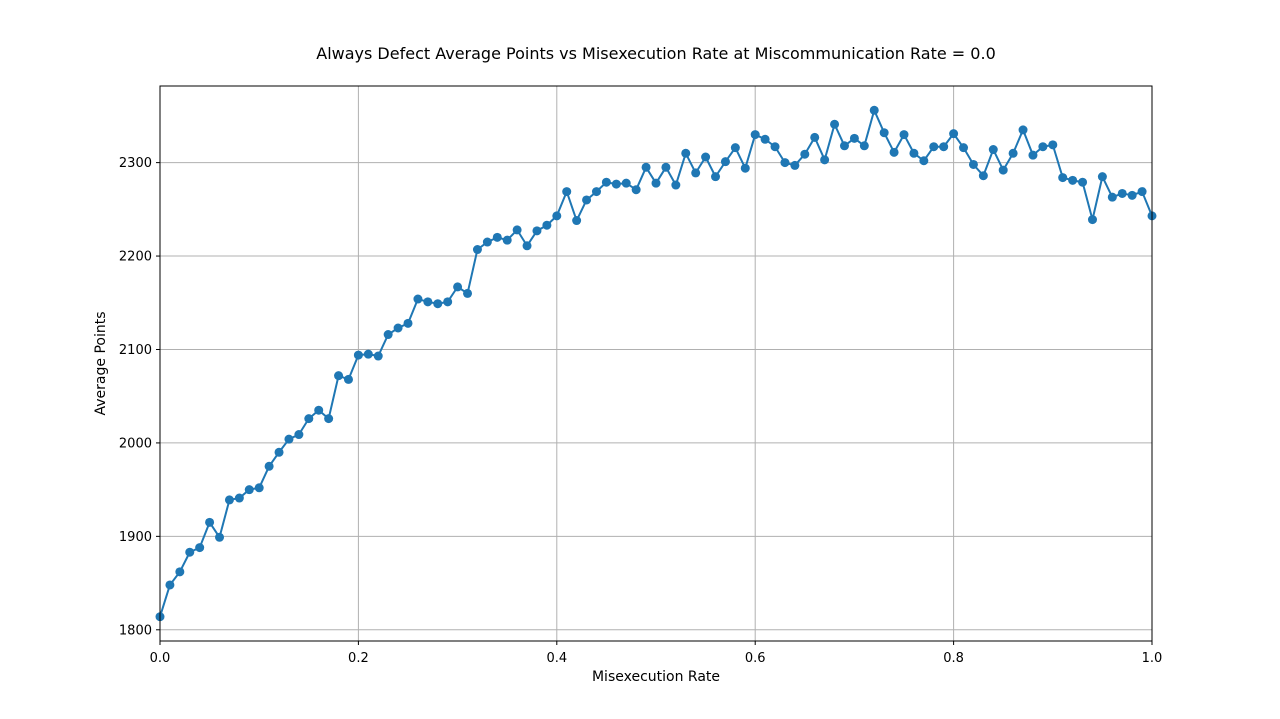 The height and width of the screenshot is (719, 1280). What do you see at coordinates (135, 443) in the screenshot?
I see `y-tick-label: 2000` at bounding box center [135, 443].